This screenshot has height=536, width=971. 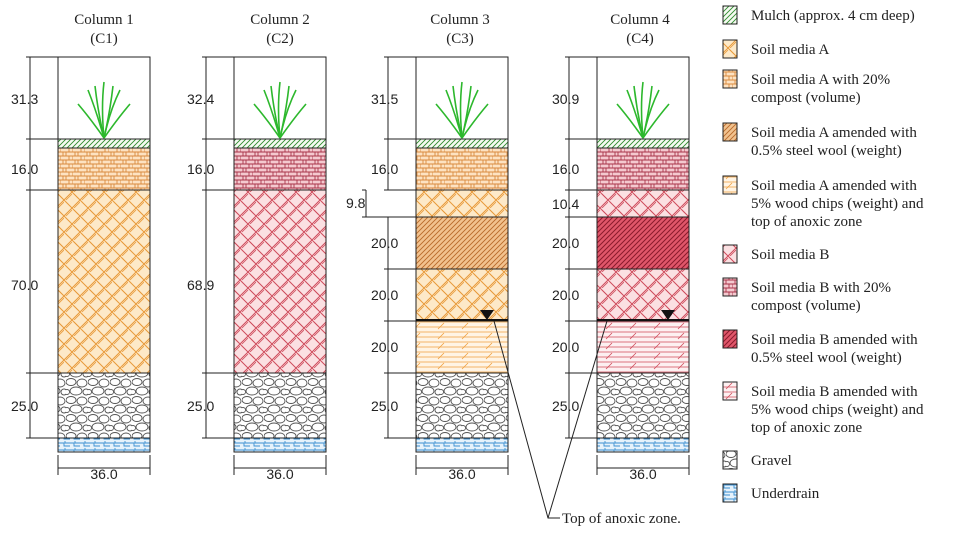 What do you see at coordinates (565, 295) in the screenshot?
I see `column-4-height-media: 20.0` at bounding box center [565, 295].